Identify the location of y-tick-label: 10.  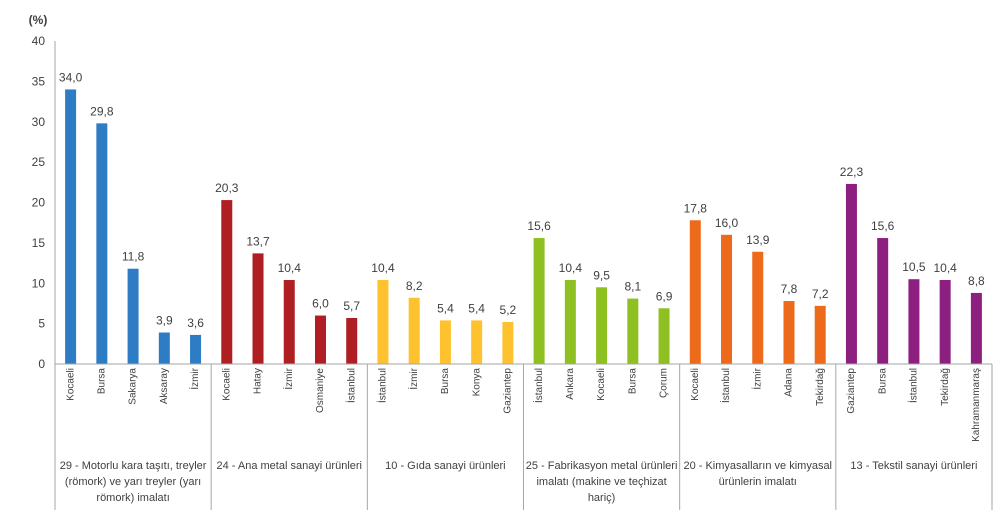
(39, 283).